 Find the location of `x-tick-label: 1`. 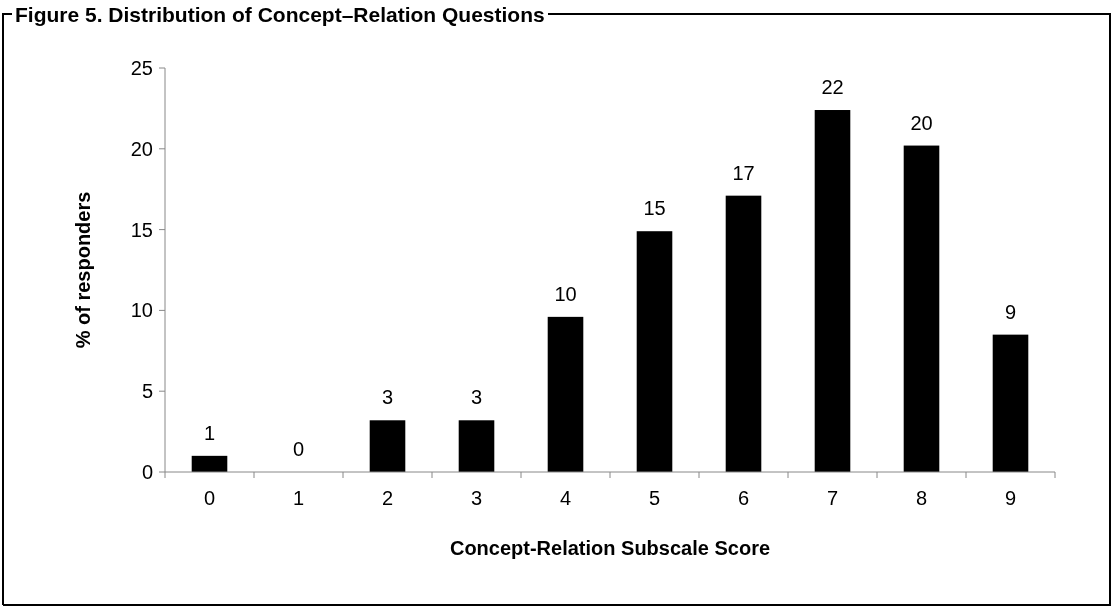

x-tick-label: 1 is located at coordinates (298, 498).